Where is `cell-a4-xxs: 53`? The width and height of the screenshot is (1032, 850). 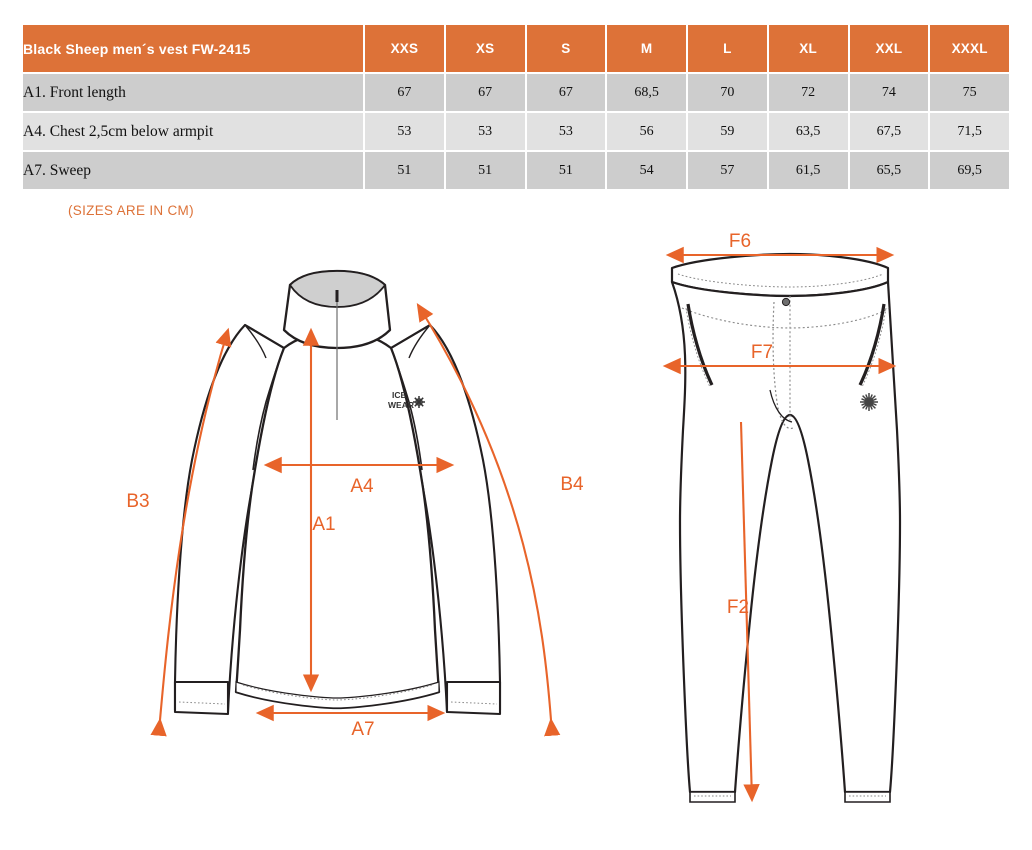
cell-a4-xxs: 53 is located at coordinates (404, 131).